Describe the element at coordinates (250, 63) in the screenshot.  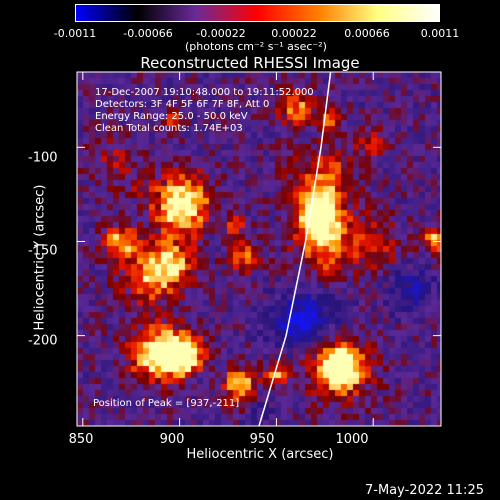
I see `chart-title: Reconstructed RHESSI Image` at that location.